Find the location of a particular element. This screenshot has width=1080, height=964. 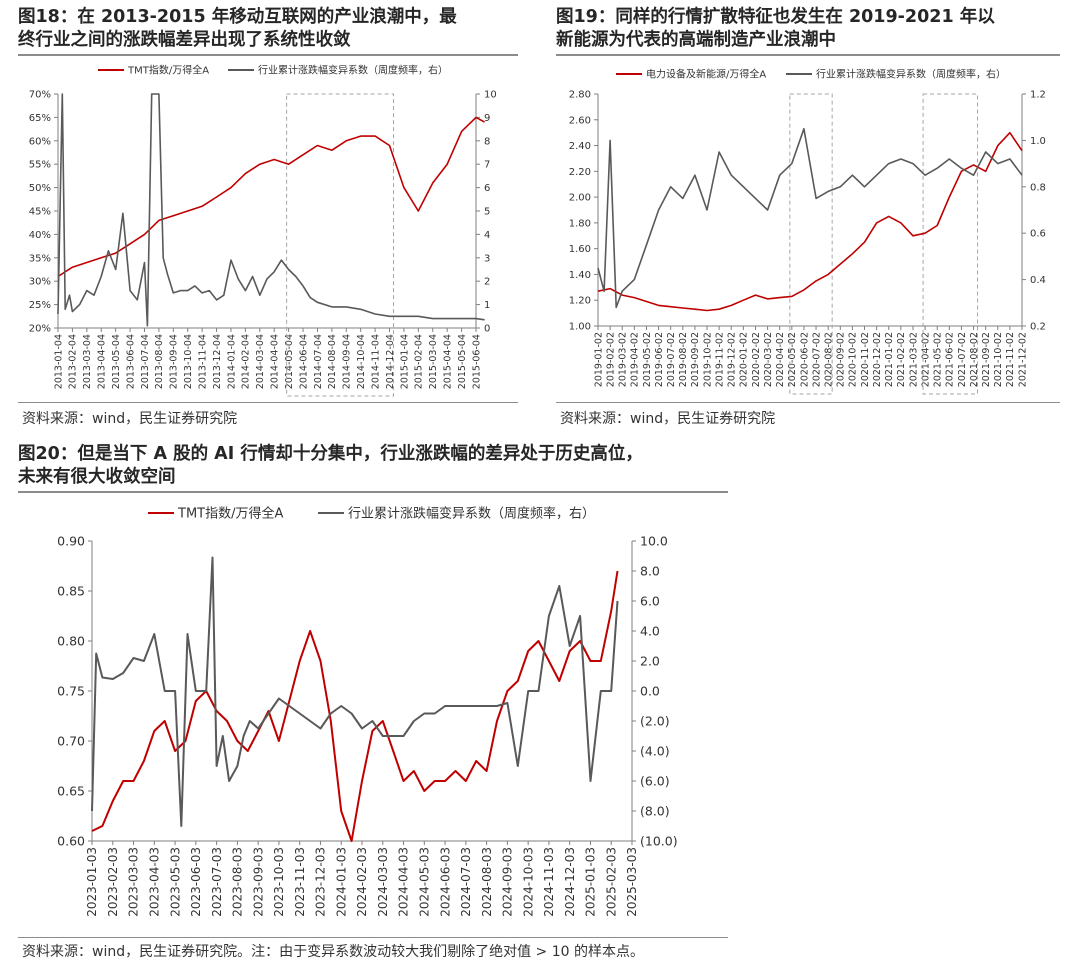

x-tick-label: 2020-07-02 is located at coordinates (816, 359).